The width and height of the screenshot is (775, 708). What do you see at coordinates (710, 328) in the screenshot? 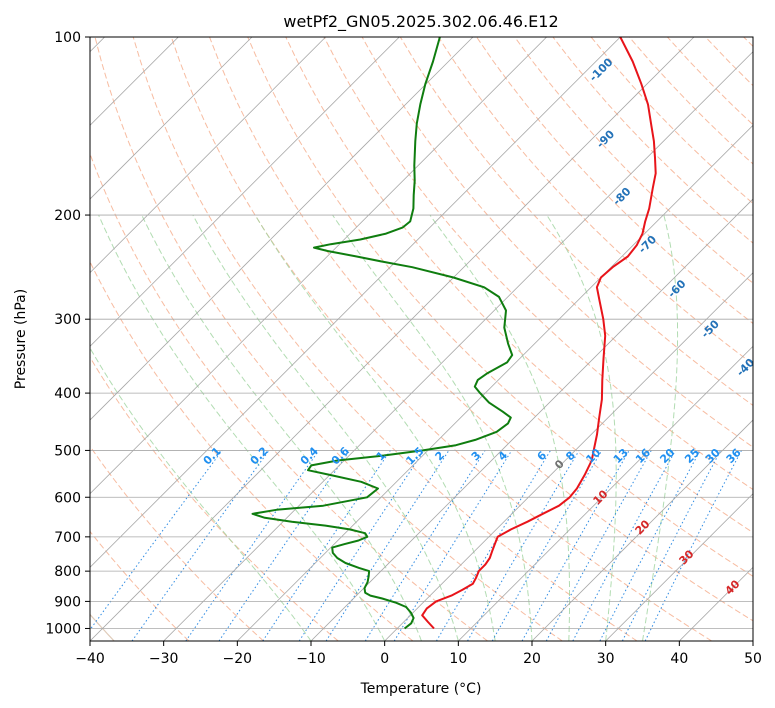
I see `dry-adiabat-label: -50` at bounding box center [710, 328].